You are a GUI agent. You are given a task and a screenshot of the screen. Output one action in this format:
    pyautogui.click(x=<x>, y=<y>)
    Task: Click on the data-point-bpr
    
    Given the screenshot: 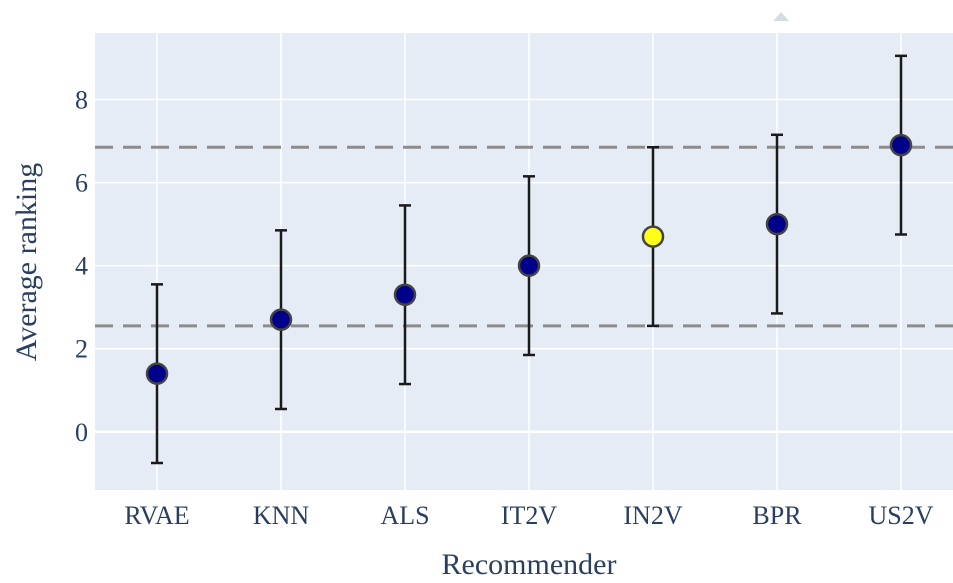 What is the action you would take?
    pyautogui.click(x=777, y=224)
    